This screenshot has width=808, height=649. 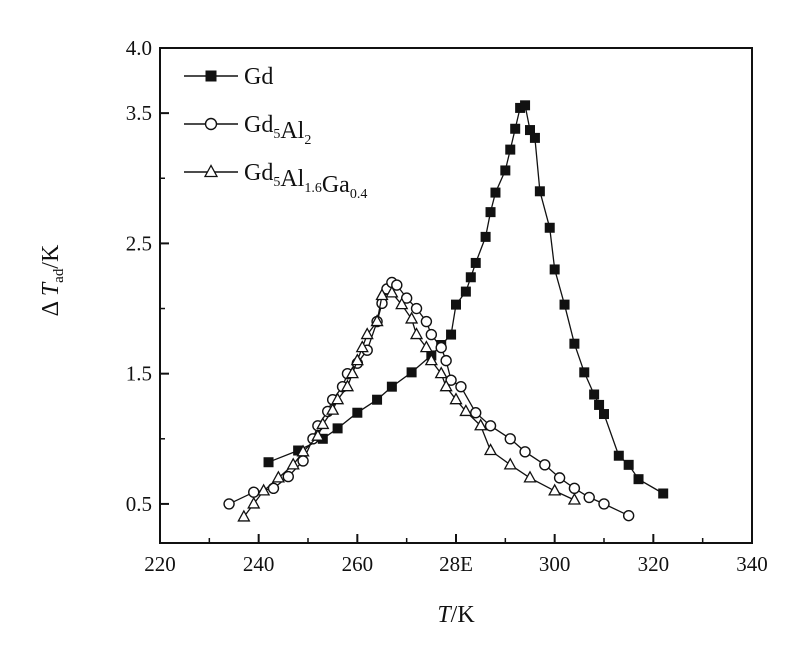 I want to click on x-tick-label: 240, so click(x=259, y=564).